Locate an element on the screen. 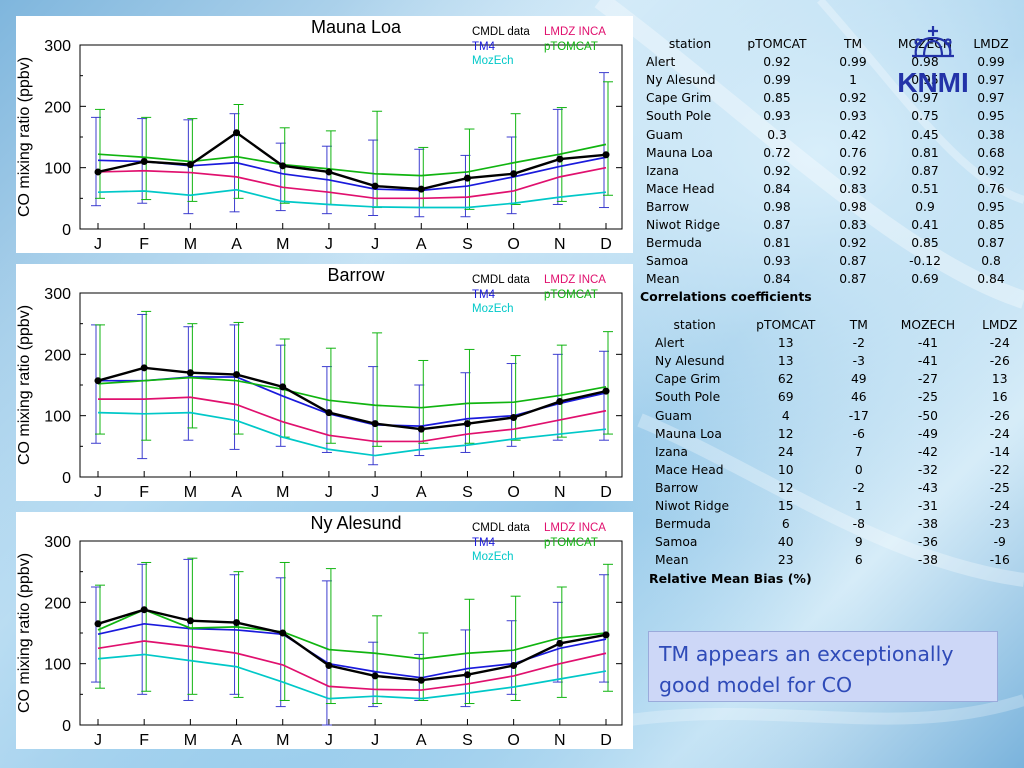 The image size is (1024, 768). correlations-station-cell: Barrow is located at coordinates (668, 206).